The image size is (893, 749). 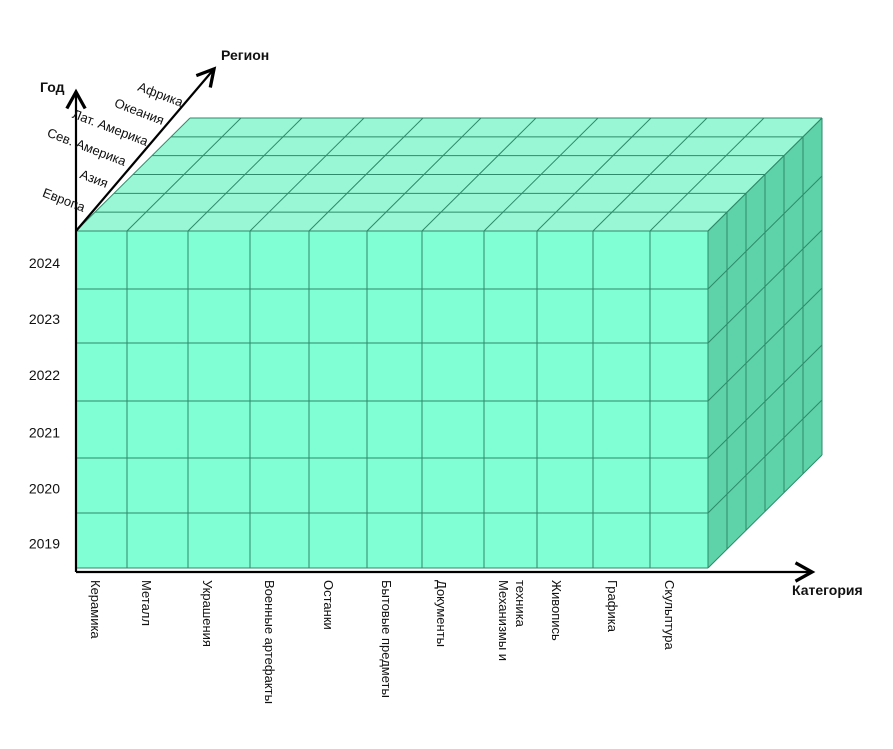 I want to click on category-label: Останки, so click(x=328, y=605).